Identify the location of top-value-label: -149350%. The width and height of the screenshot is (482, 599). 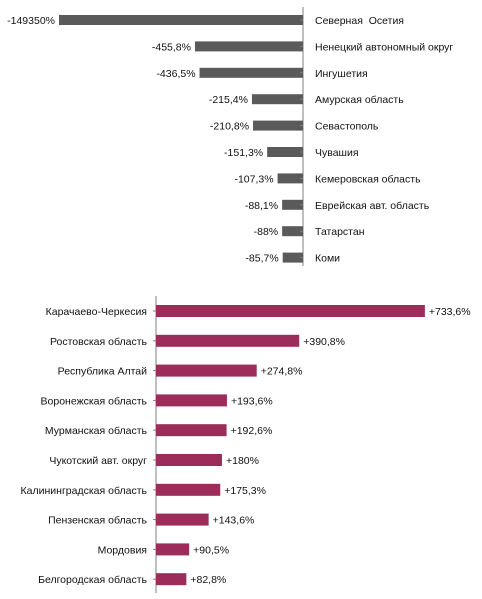
(31, 21).